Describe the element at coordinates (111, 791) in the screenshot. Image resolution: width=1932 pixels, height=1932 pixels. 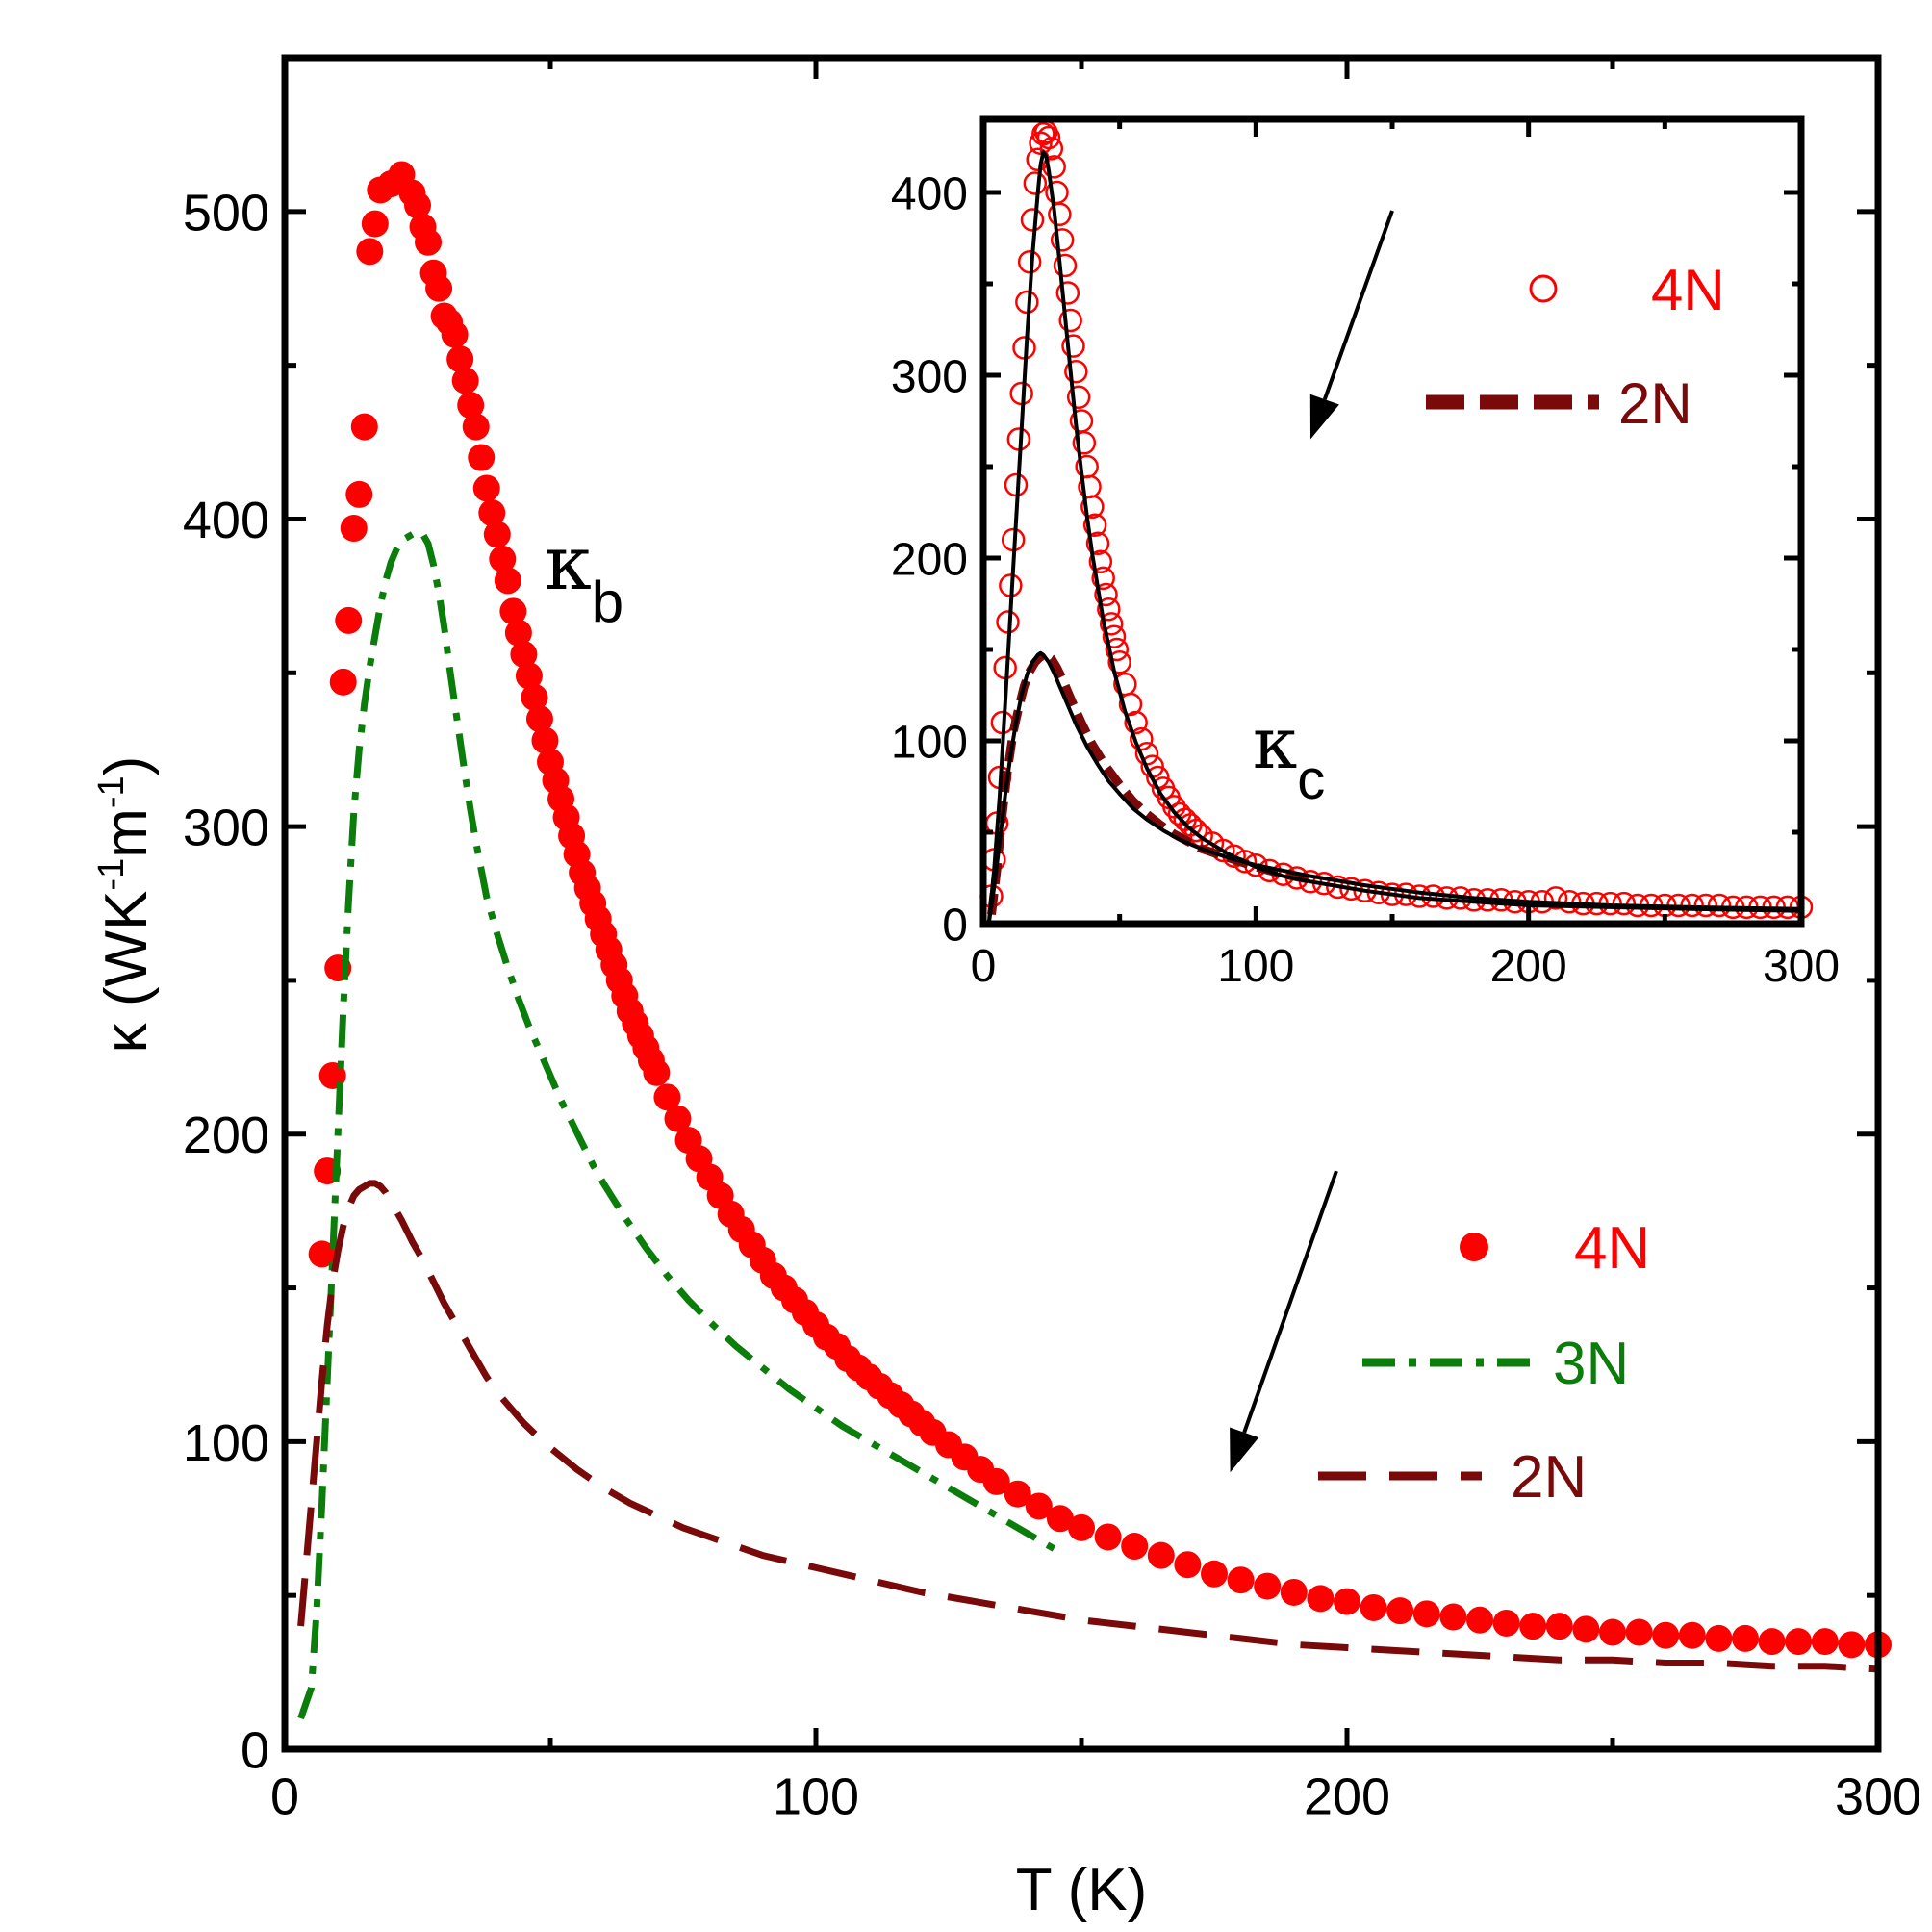
I see `y-label-sup2: -1` at that location.